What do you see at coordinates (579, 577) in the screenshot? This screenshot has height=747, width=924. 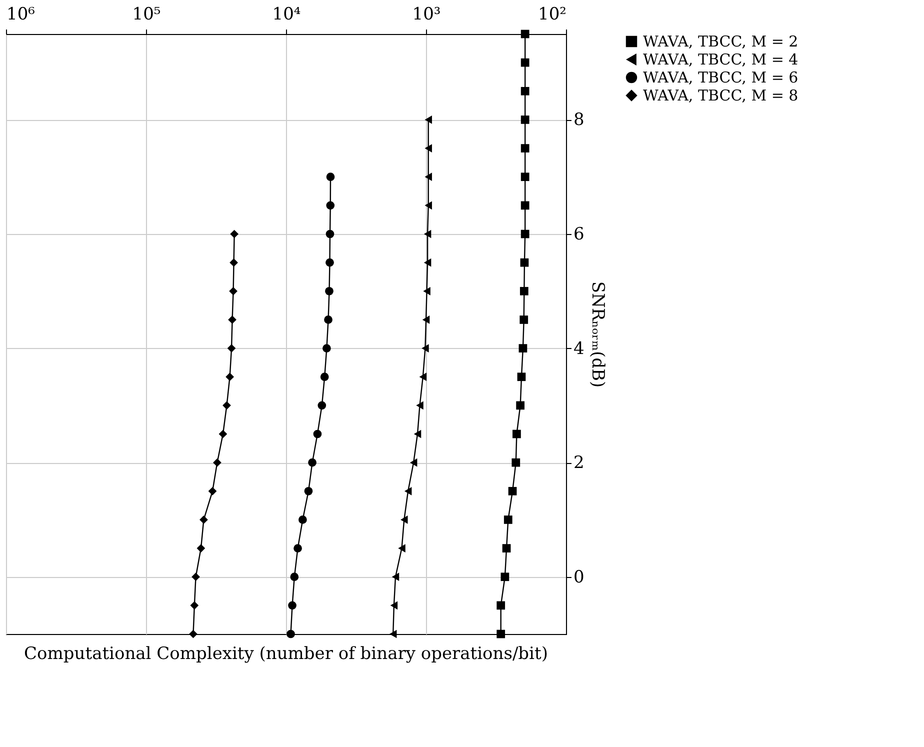 I see `y-tick-label: 0` at bounding box center [579, 577].